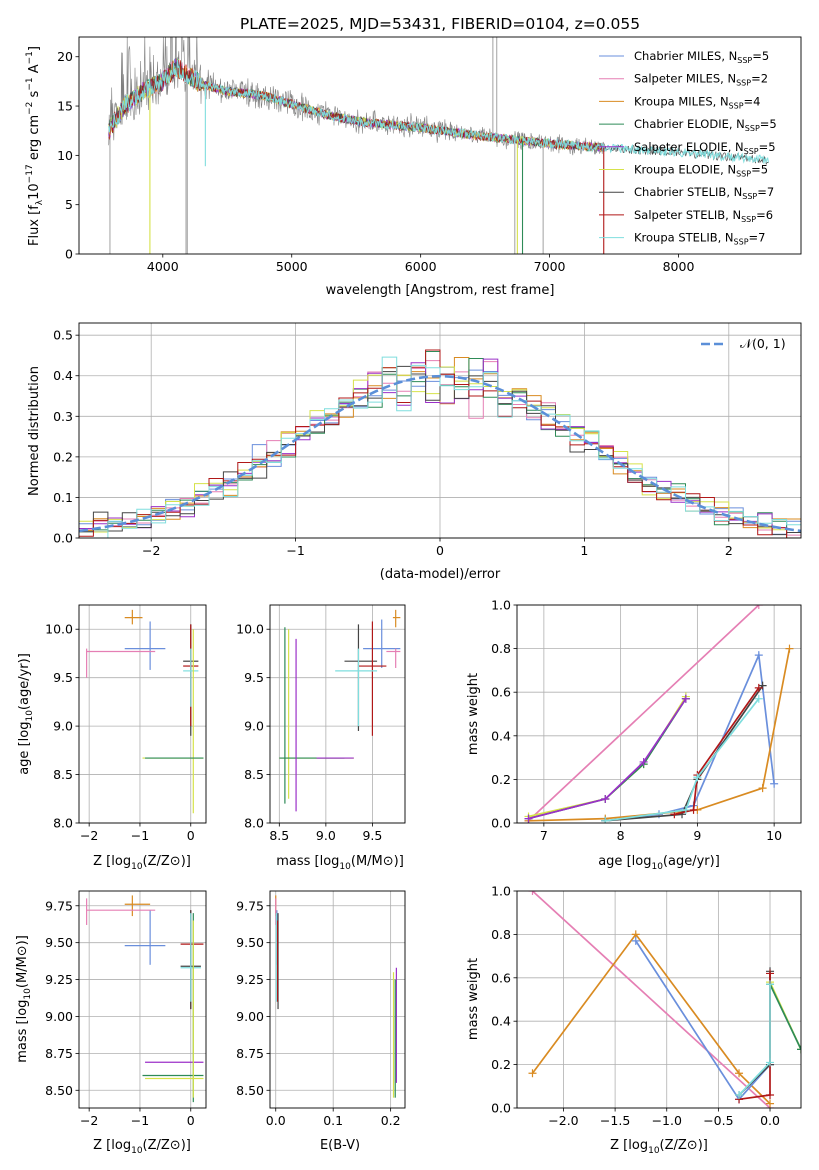 The height and width of the screenshot is (1170, 819). What do you see at coordinates (642, 861) in the screenshot?
I see `weight-vs-age-xlabel-part: log` at bounding box center [642, 861].